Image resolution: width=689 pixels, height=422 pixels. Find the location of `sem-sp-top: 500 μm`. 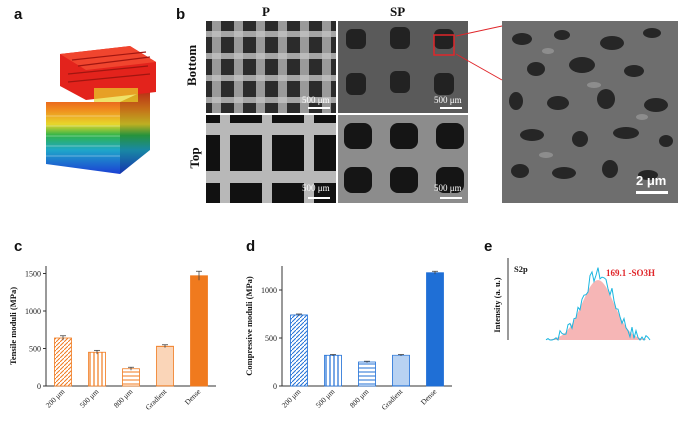

sem-sp-top: 500 μm is located at coordinates (403, 159).